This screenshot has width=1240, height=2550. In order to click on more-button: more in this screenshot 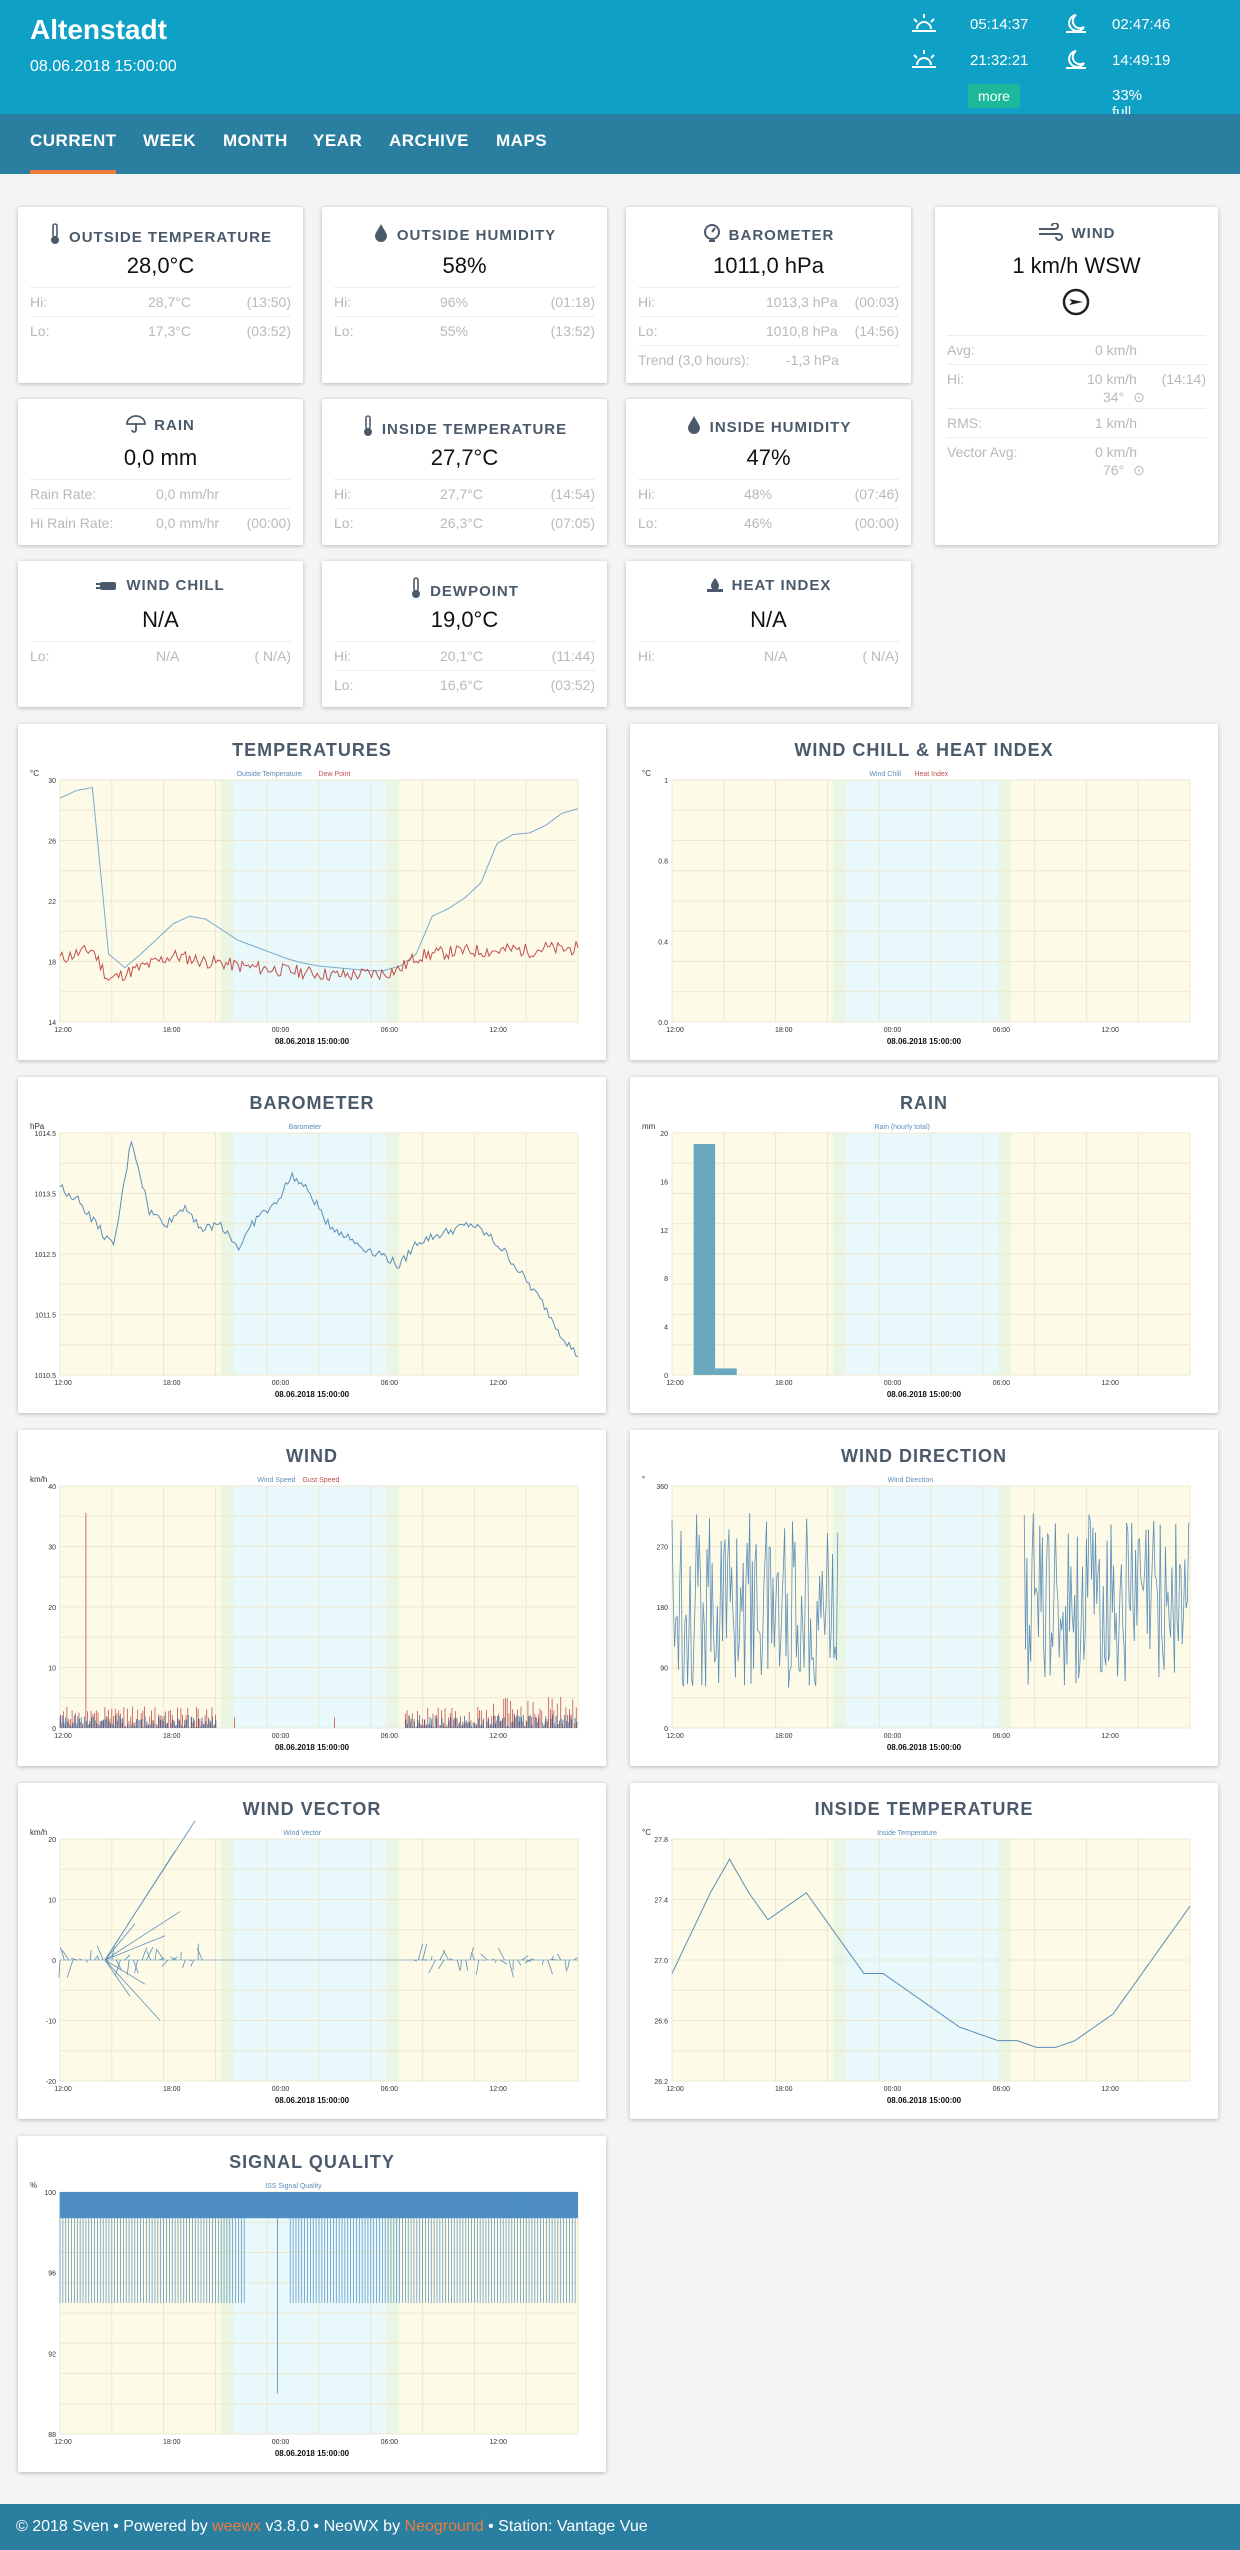, I will do `click(994, 96)`.